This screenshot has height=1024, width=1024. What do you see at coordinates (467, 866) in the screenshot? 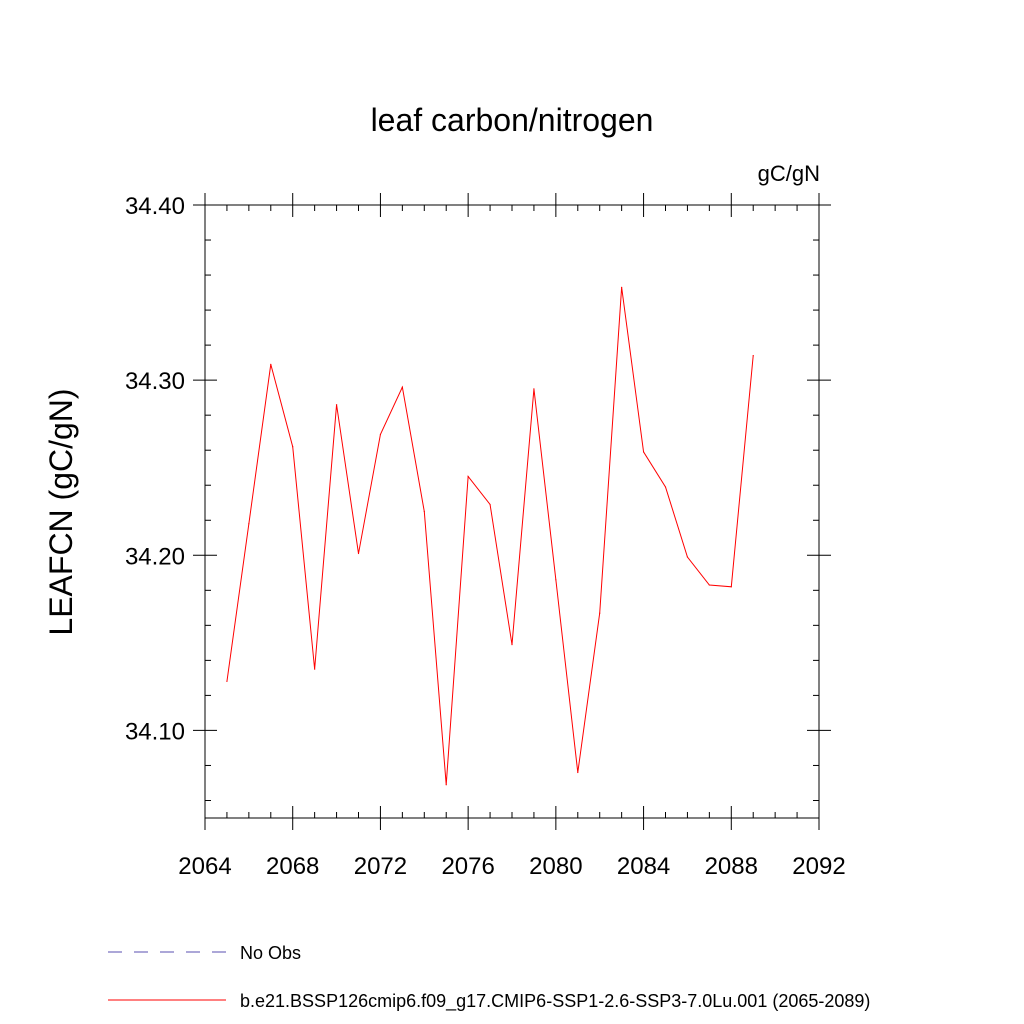
I see `x-tick-label: 2076` at bounding box center [467, 866].